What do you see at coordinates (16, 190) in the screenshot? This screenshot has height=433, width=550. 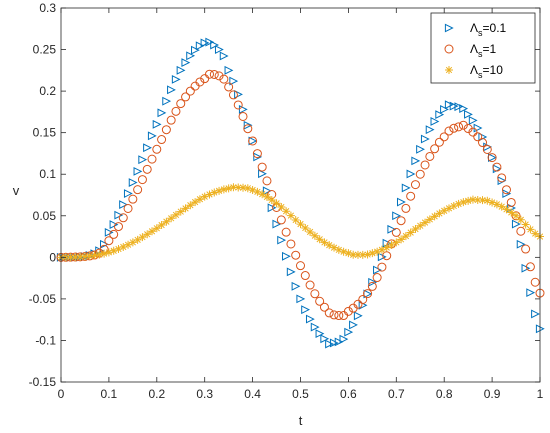 I see `y-axis-label: v` at bounding box center [16, 190].